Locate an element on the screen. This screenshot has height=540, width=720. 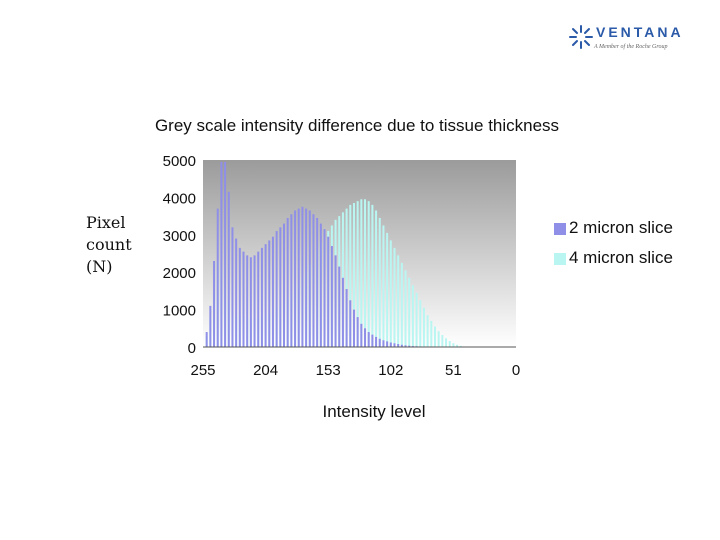
logo-brand-text: VENTANA is located at coordinates (640, 32).